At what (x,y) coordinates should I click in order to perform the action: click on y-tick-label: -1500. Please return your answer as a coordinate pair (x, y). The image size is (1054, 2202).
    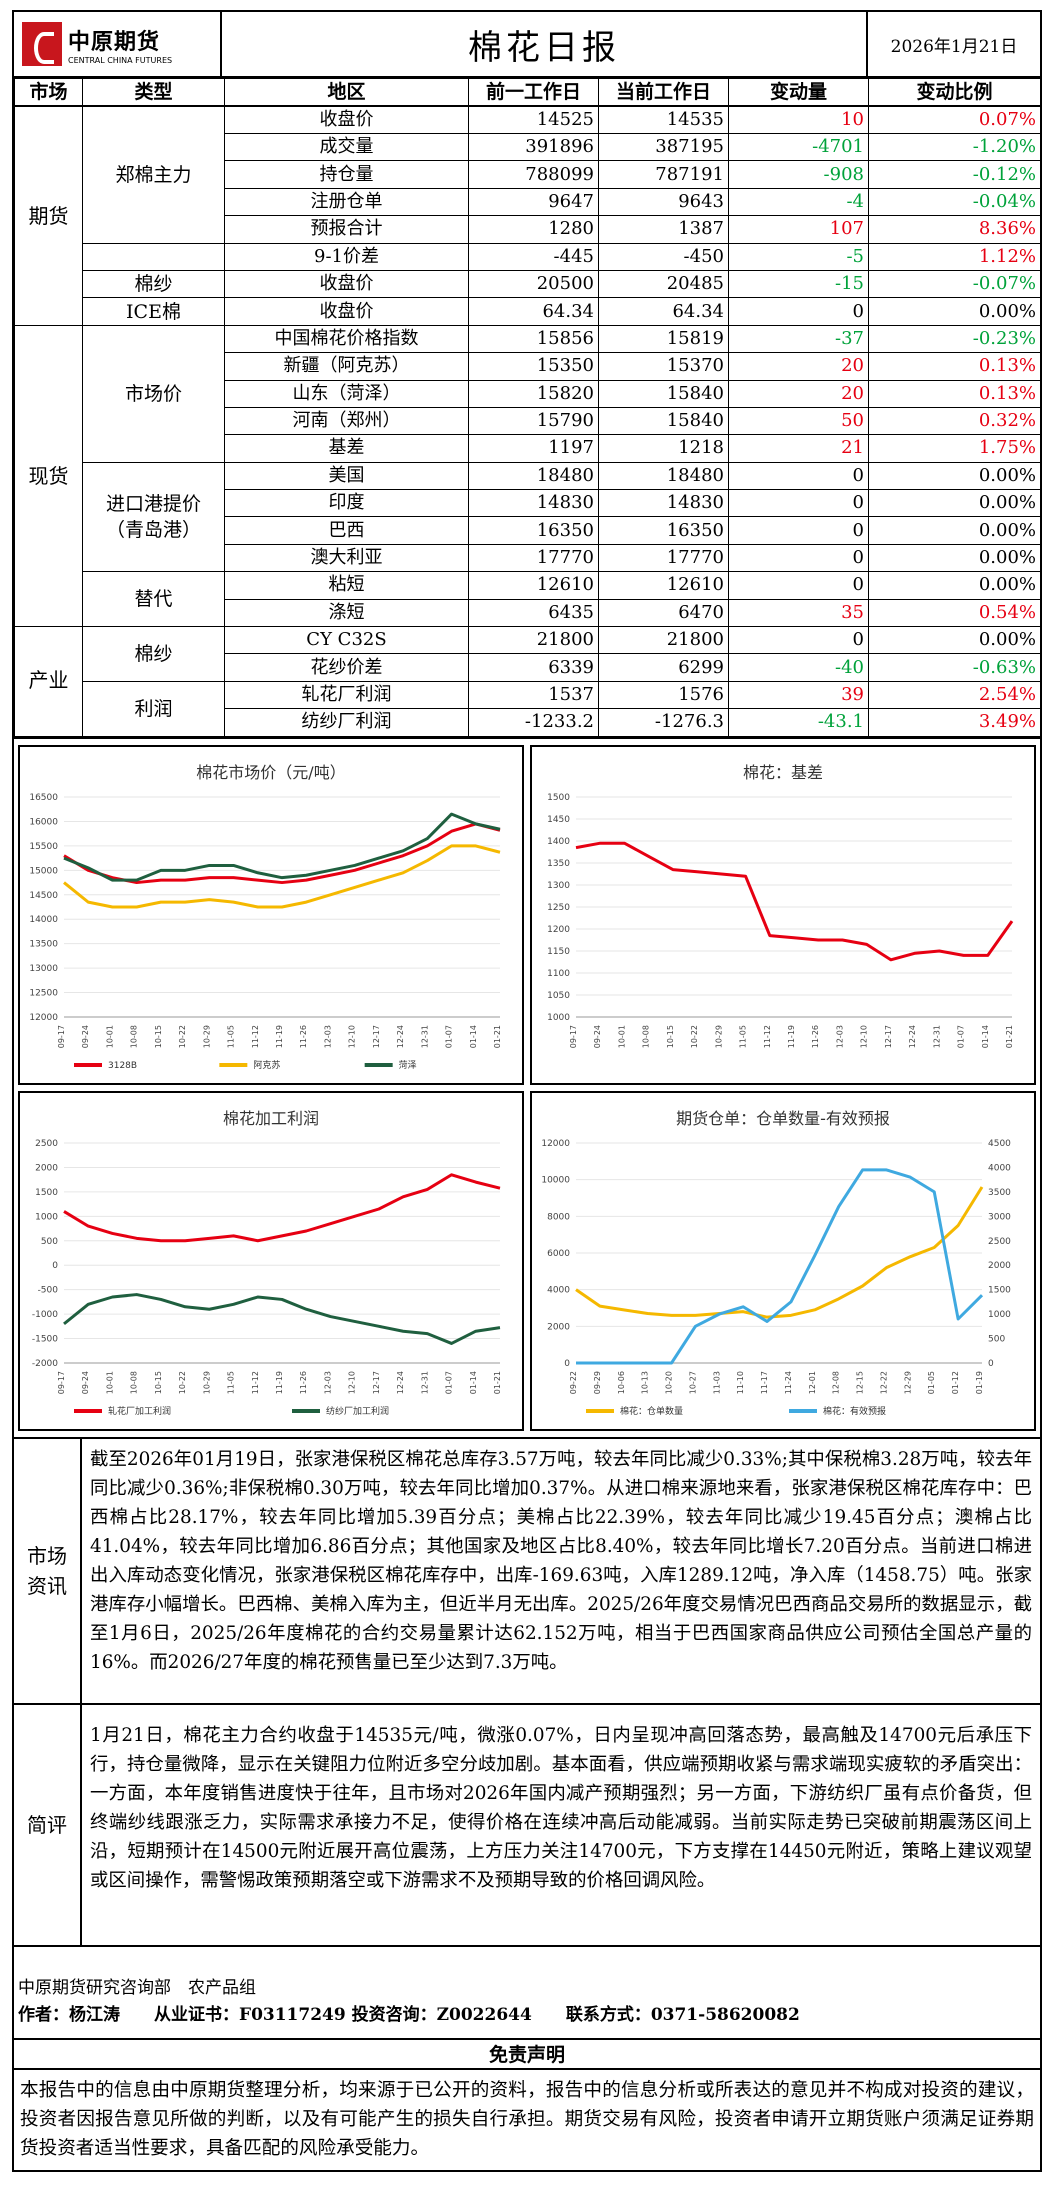
    Looking at the image, I should click on (45, 1339).